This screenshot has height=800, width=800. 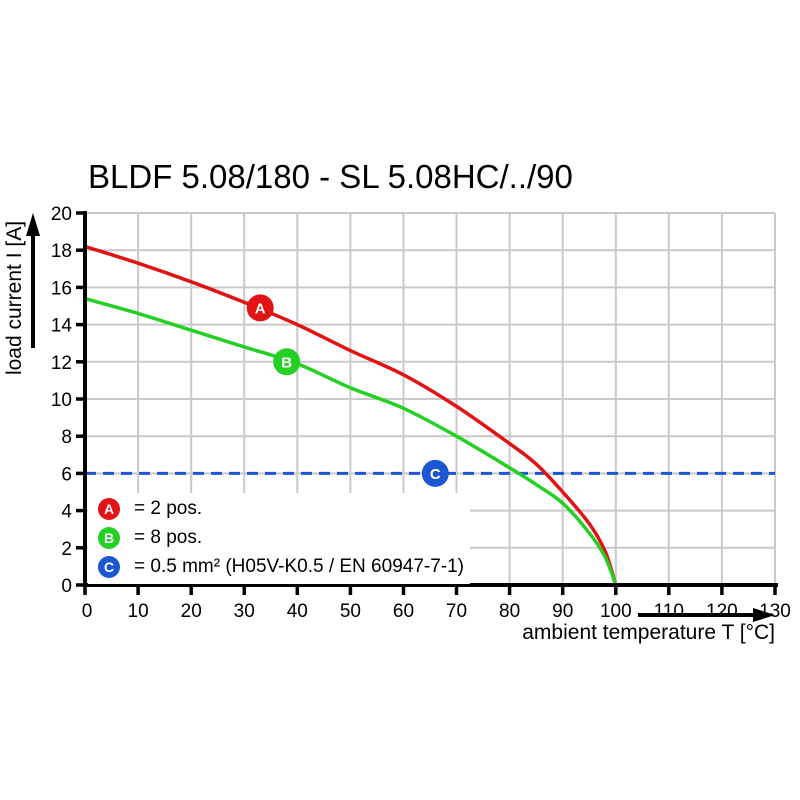 What do you see at coordinates (109, 566) in the screenshot?
I see `legend-marker-c-icon: C` at bounding box center [109, 566].